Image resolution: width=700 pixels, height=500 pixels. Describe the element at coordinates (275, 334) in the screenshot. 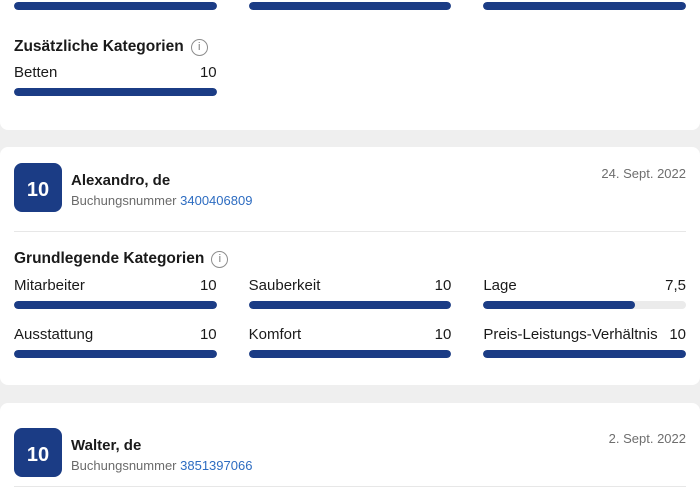

I see `category-label: Komfort` at that location.